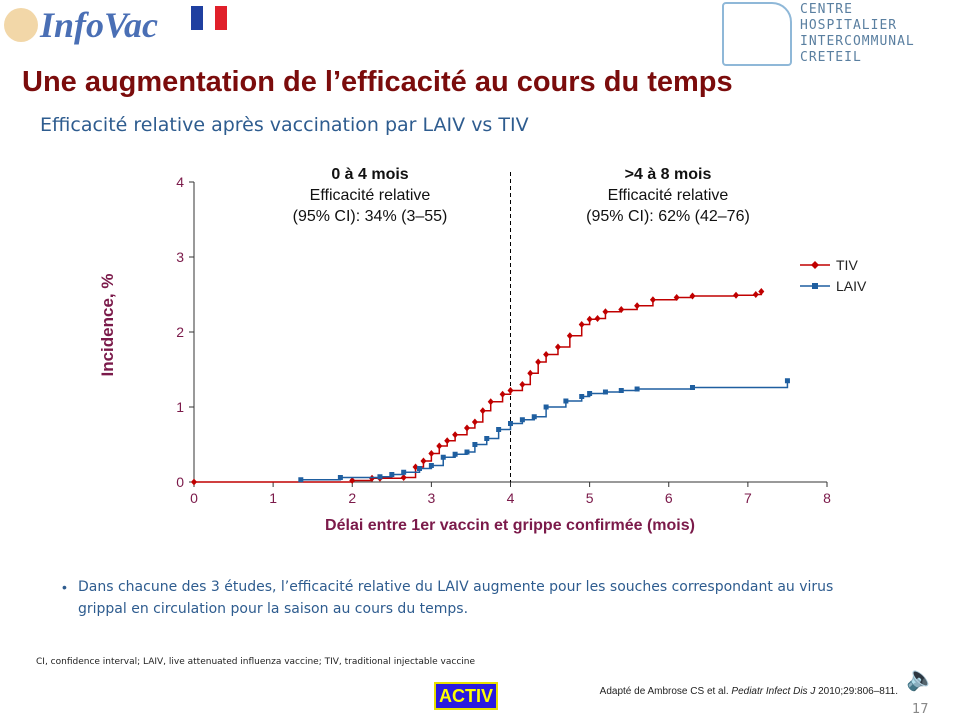 This screenshot has width=960, height=720. I want to click on hospital-logo-line: HOSPITALIER, so click(849, 25).